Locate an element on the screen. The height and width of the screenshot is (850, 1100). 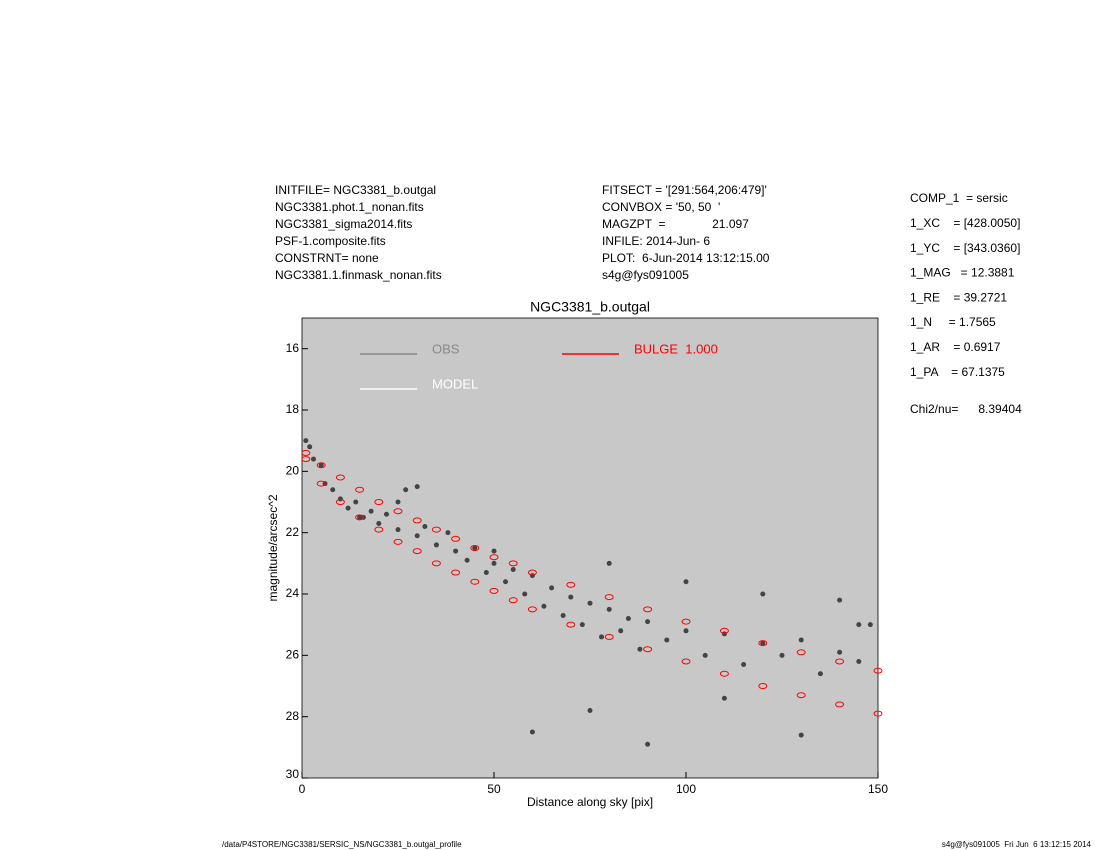
y-tick-label: 18 is located at coordinates (293, 409).